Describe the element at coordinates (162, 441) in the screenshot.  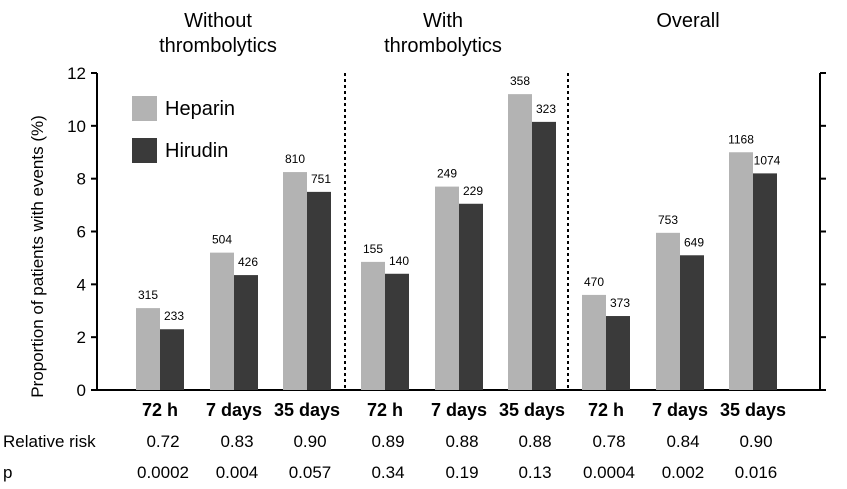
I see `relative-risk-value: 0.72` at that location.